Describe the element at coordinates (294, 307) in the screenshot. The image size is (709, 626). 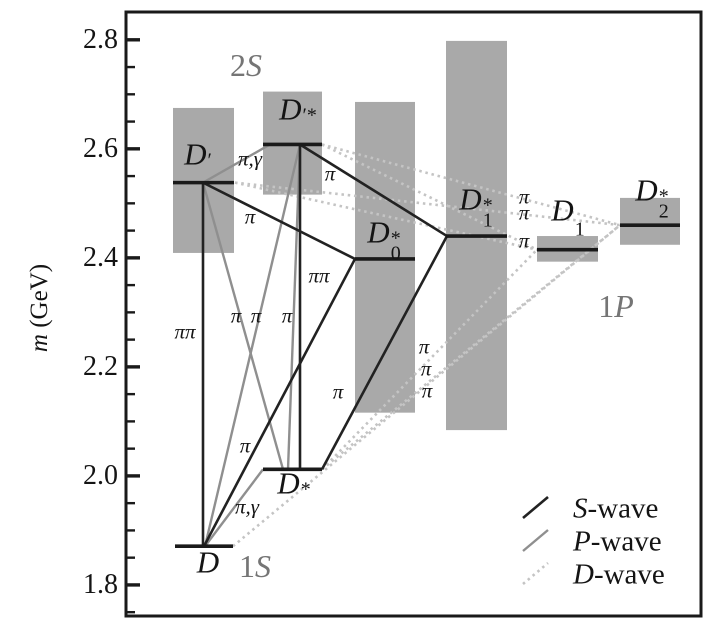
I see `transition-Dprimestar-Dstar` at that location.